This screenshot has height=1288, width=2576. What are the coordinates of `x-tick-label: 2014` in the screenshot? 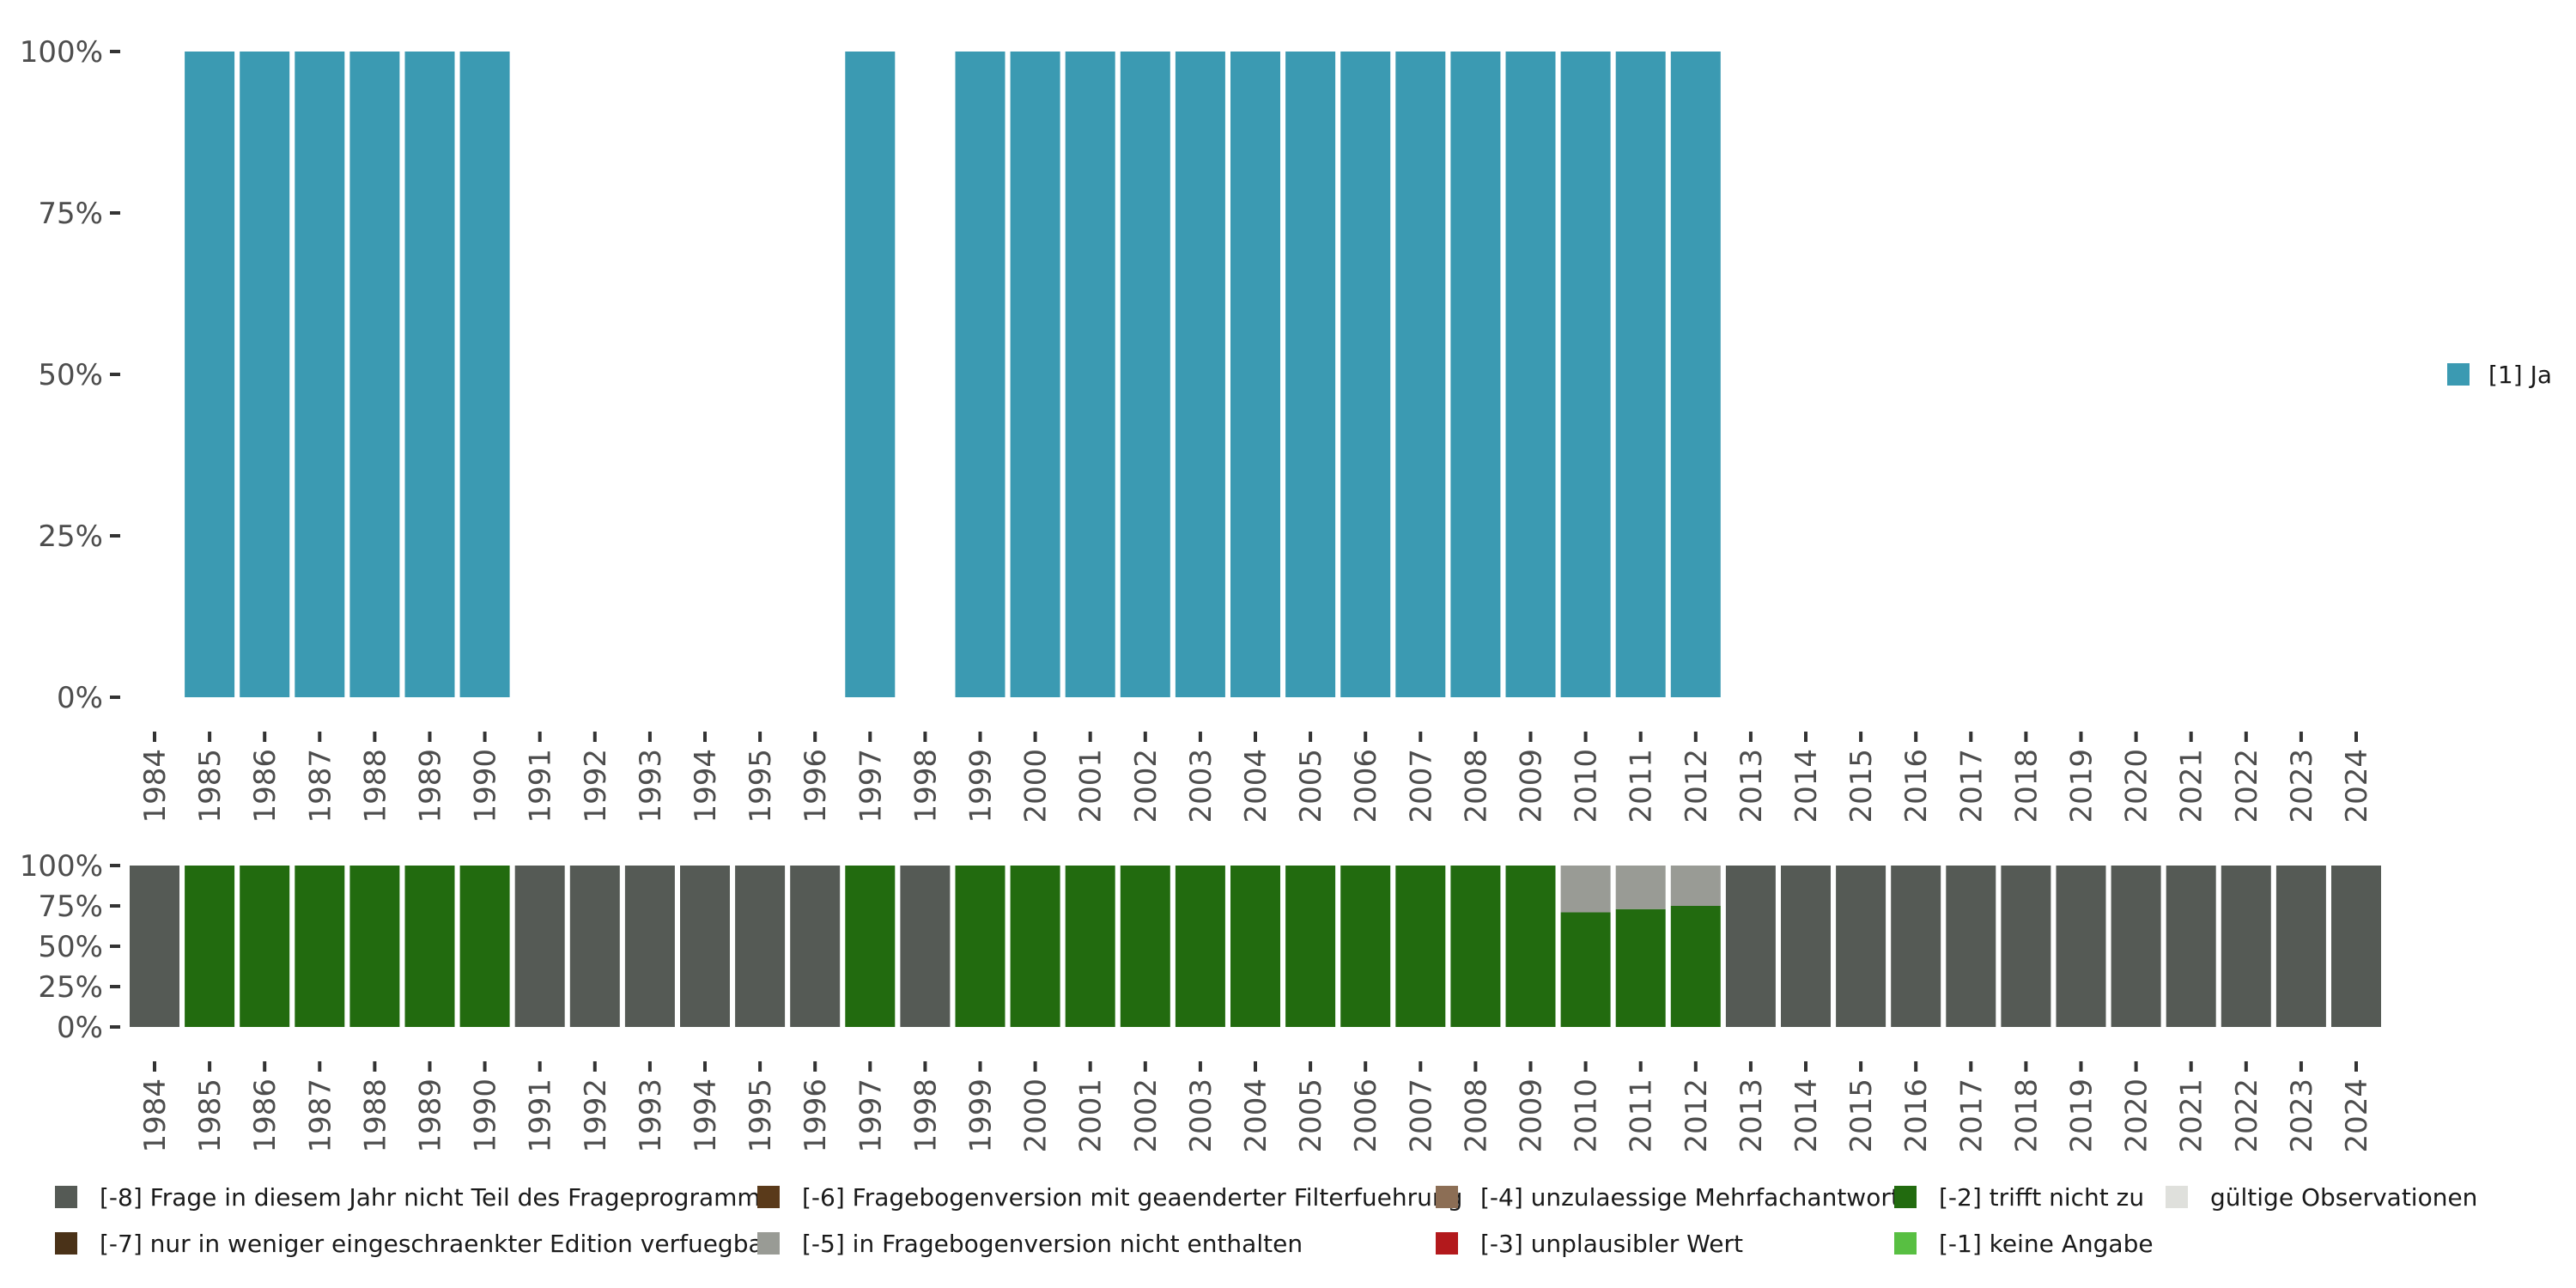 It's located at (1806, 786).